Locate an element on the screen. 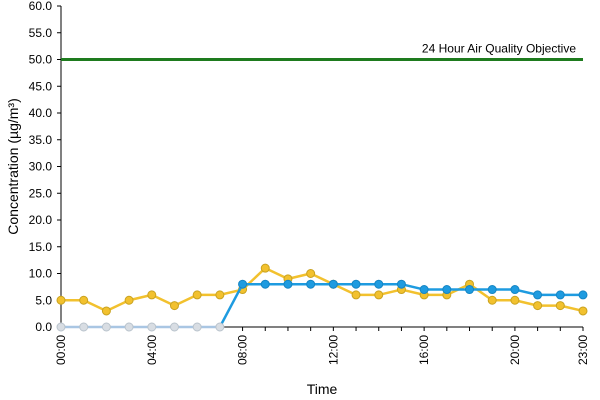 The width and height of the screenshot is (600, 400). x-tick-label: 00:00 is located at coordinates (61, 350).